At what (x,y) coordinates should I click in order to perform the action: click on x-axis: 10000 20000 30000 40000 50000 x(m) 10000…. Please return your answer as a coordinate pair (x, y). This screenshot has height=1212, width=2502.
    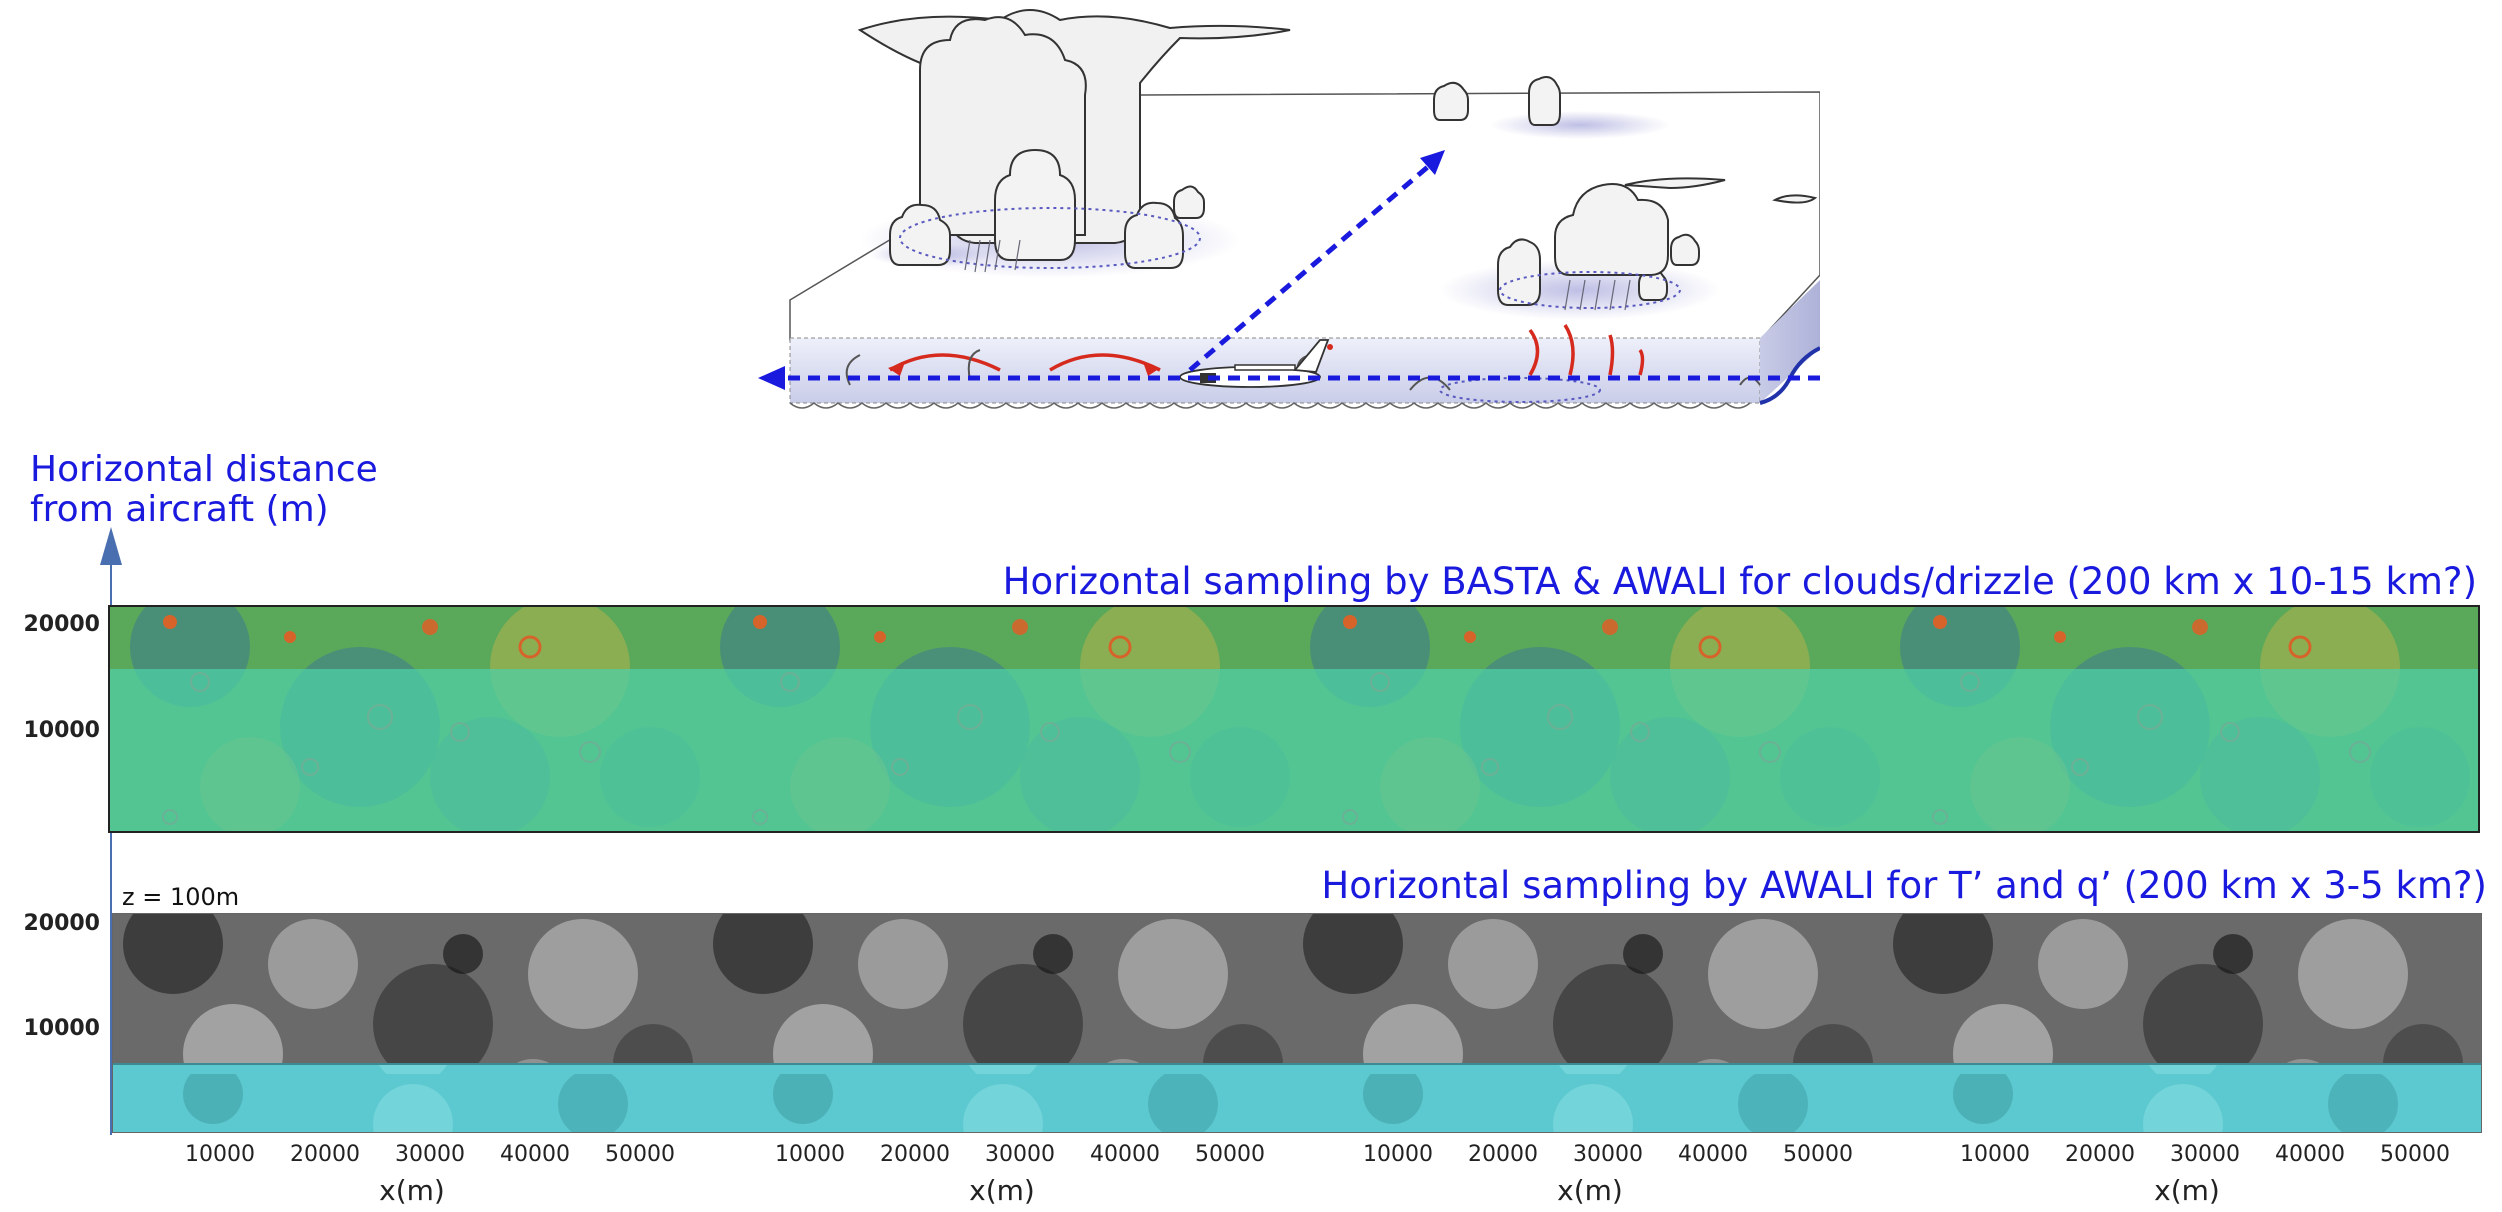
    Looking at the image, I should click on (1251, 1175).